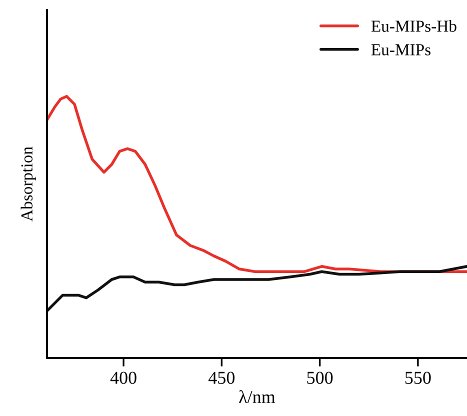  Describe the element at coordinates (320, 378) in the screenshot. I see `x-tick-label: 500` at that location.